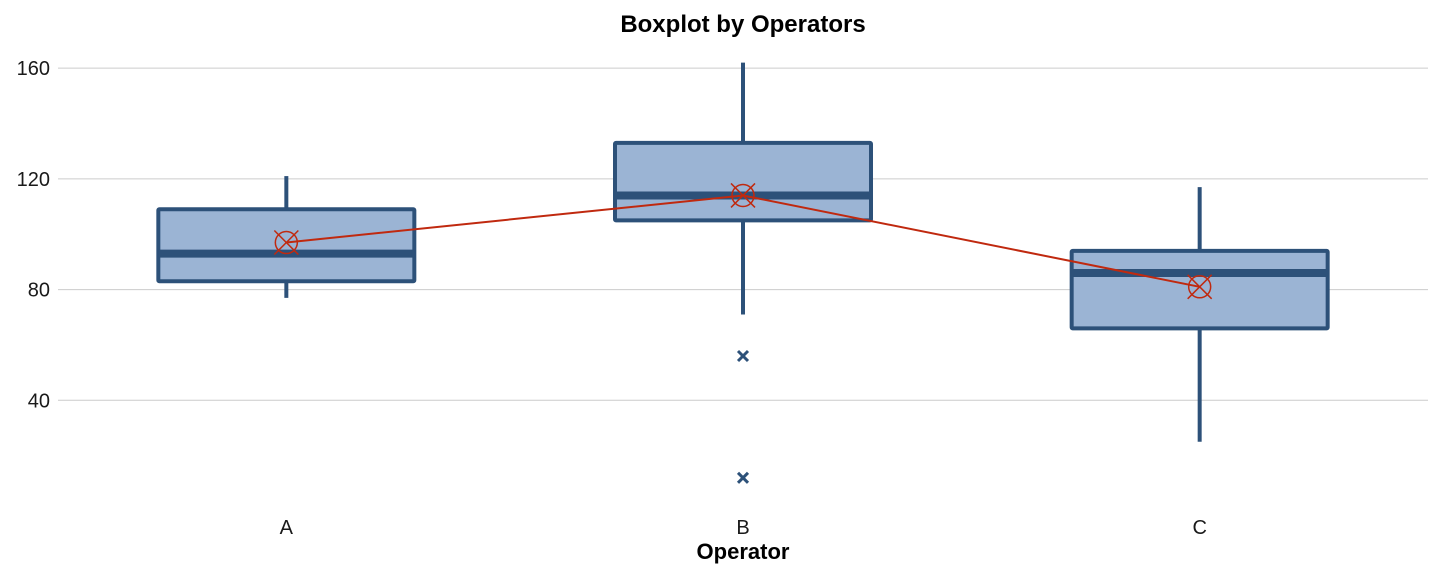 The width and height of the screenshot is (1440, 576). I want to click on y-tick-label: 160, so click(33, 69).